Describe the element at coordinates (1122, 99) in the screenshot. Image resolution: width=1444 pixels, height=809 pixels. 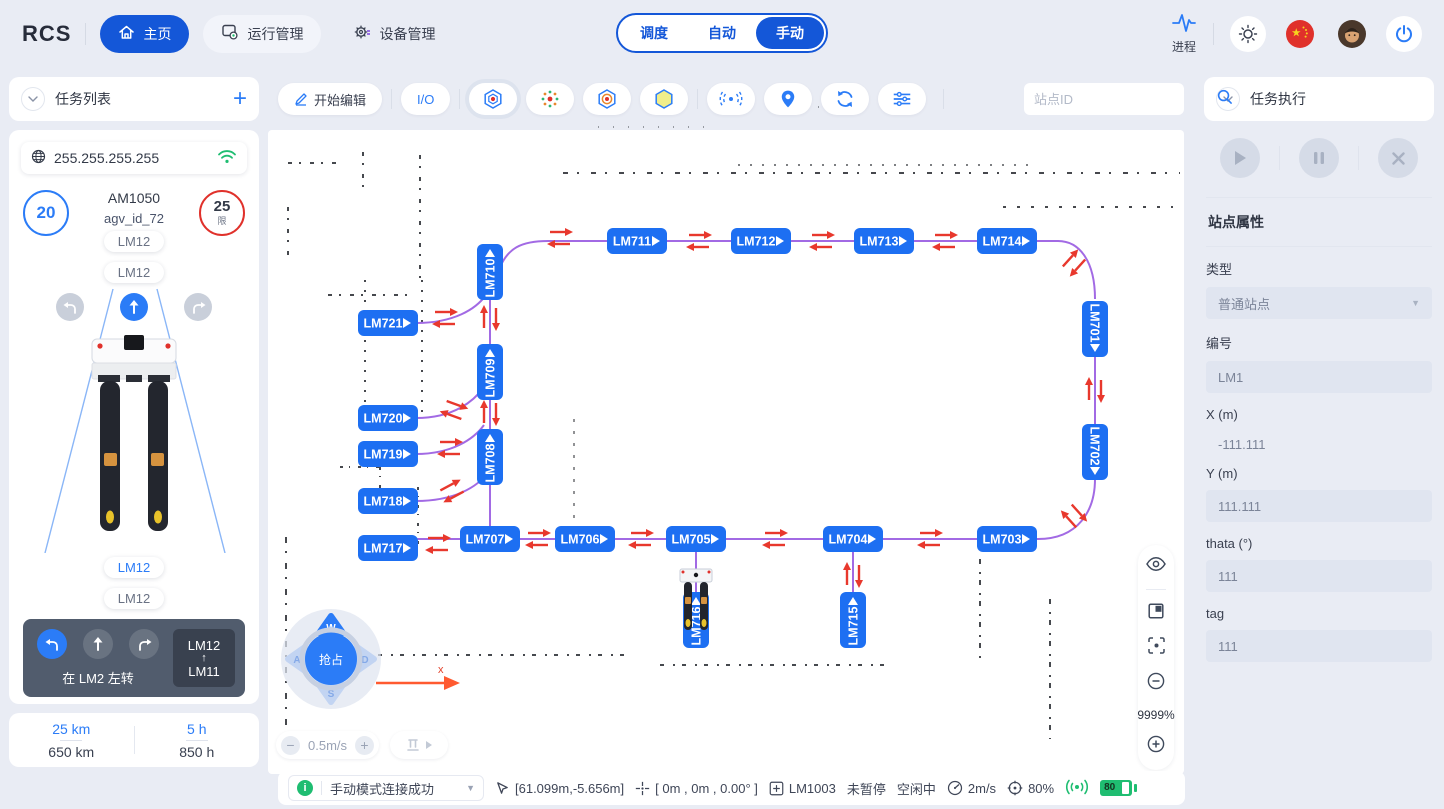
I see `station-search-input` at that location.